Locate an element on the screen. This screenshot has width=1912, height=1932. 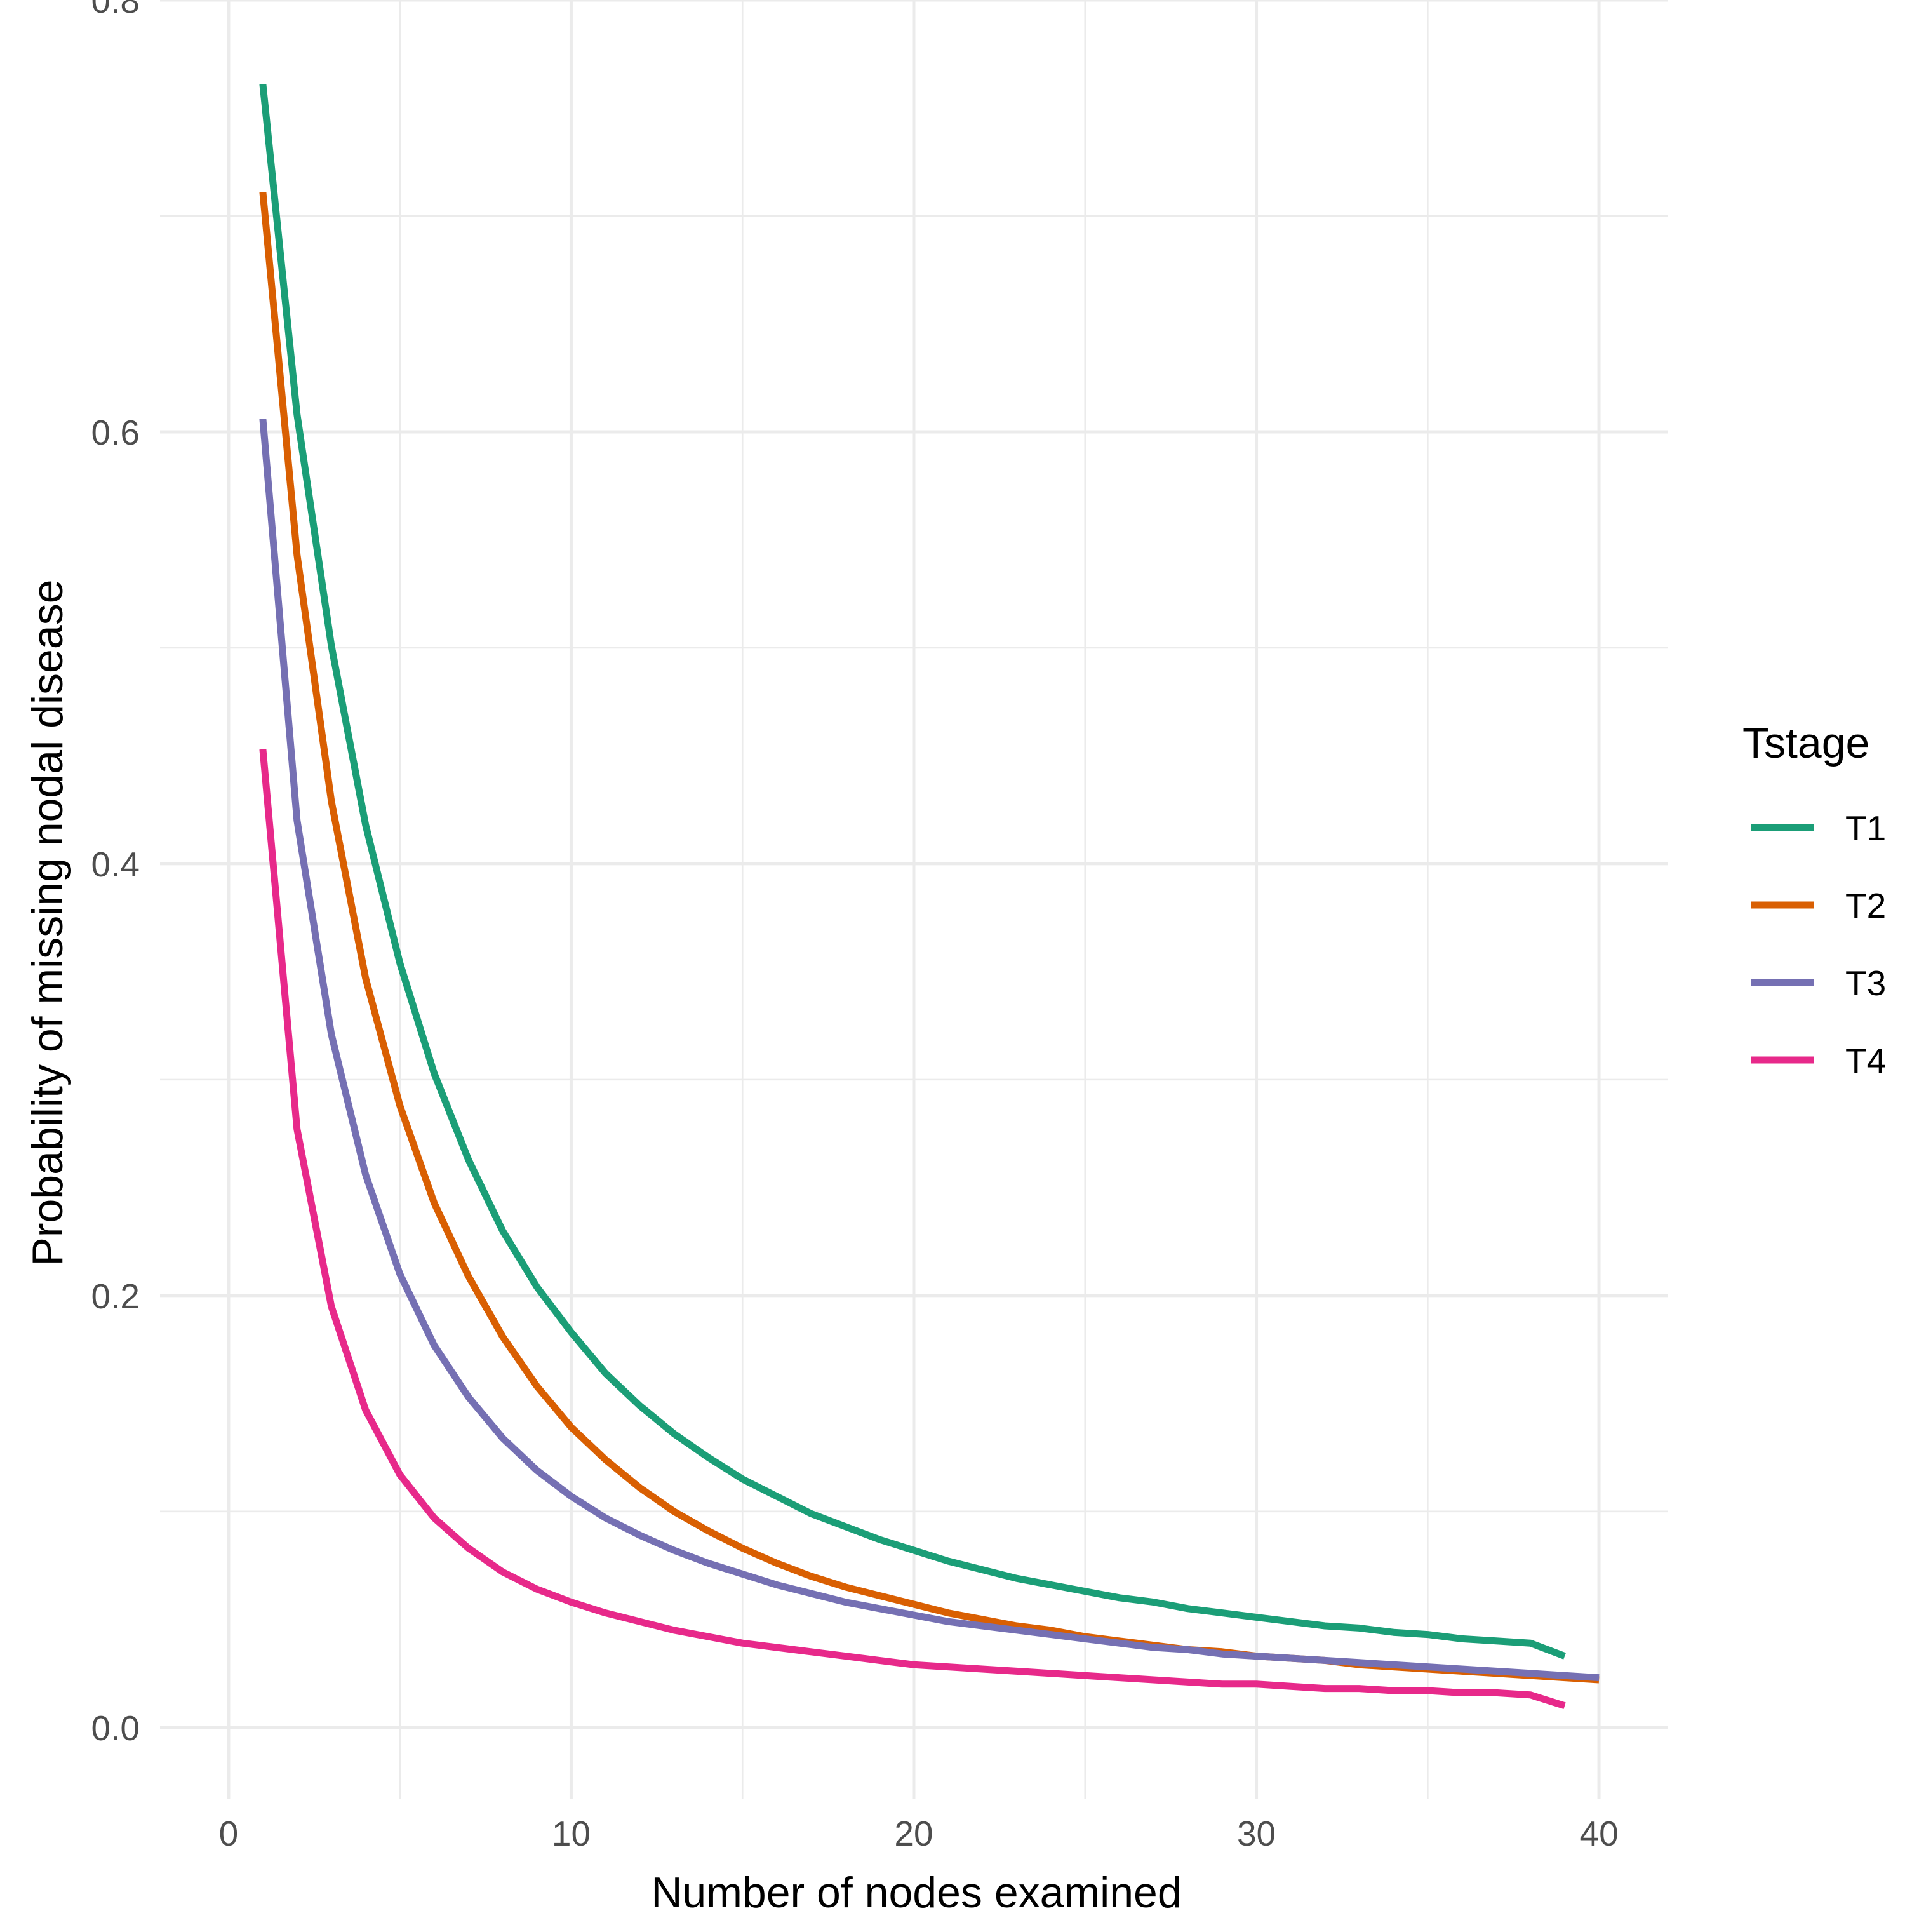
x-tick-label: 40 is located at coordinates (1598, 1833).